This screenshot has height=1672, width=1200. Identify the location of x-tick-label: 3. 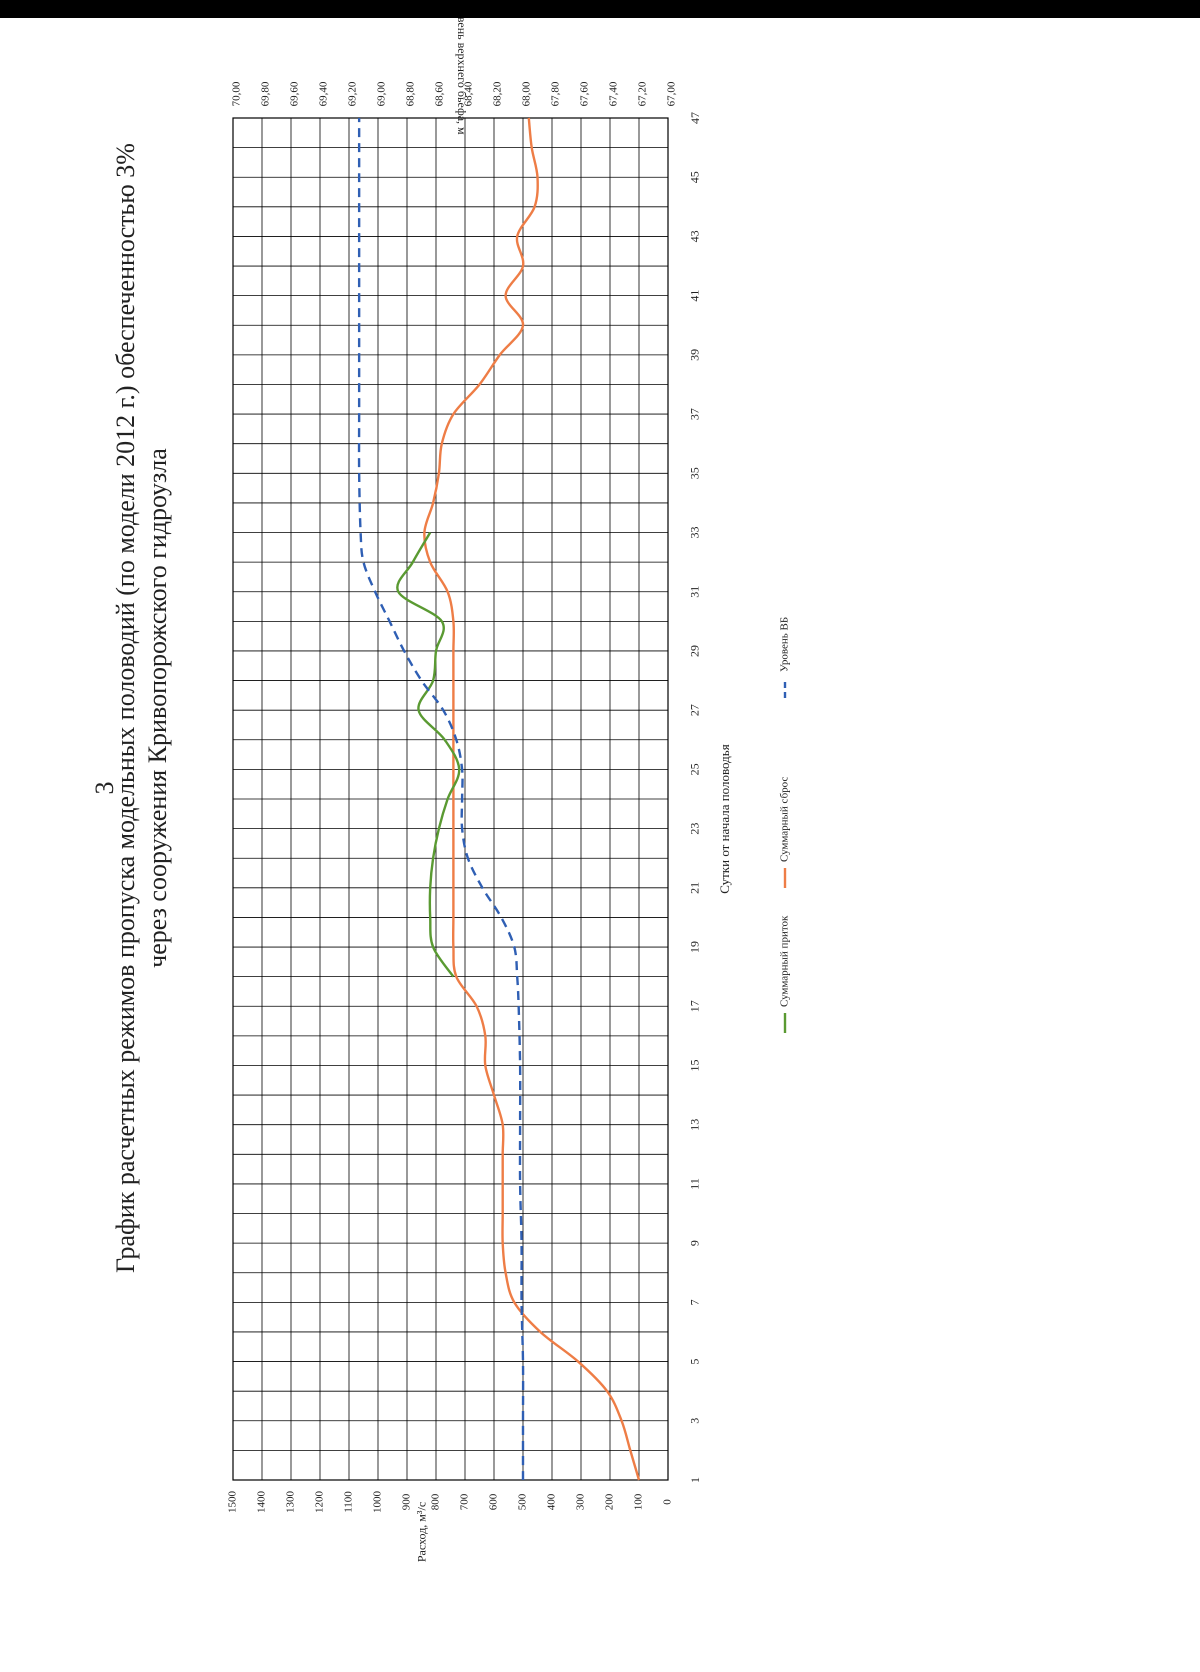
(695, 1421).